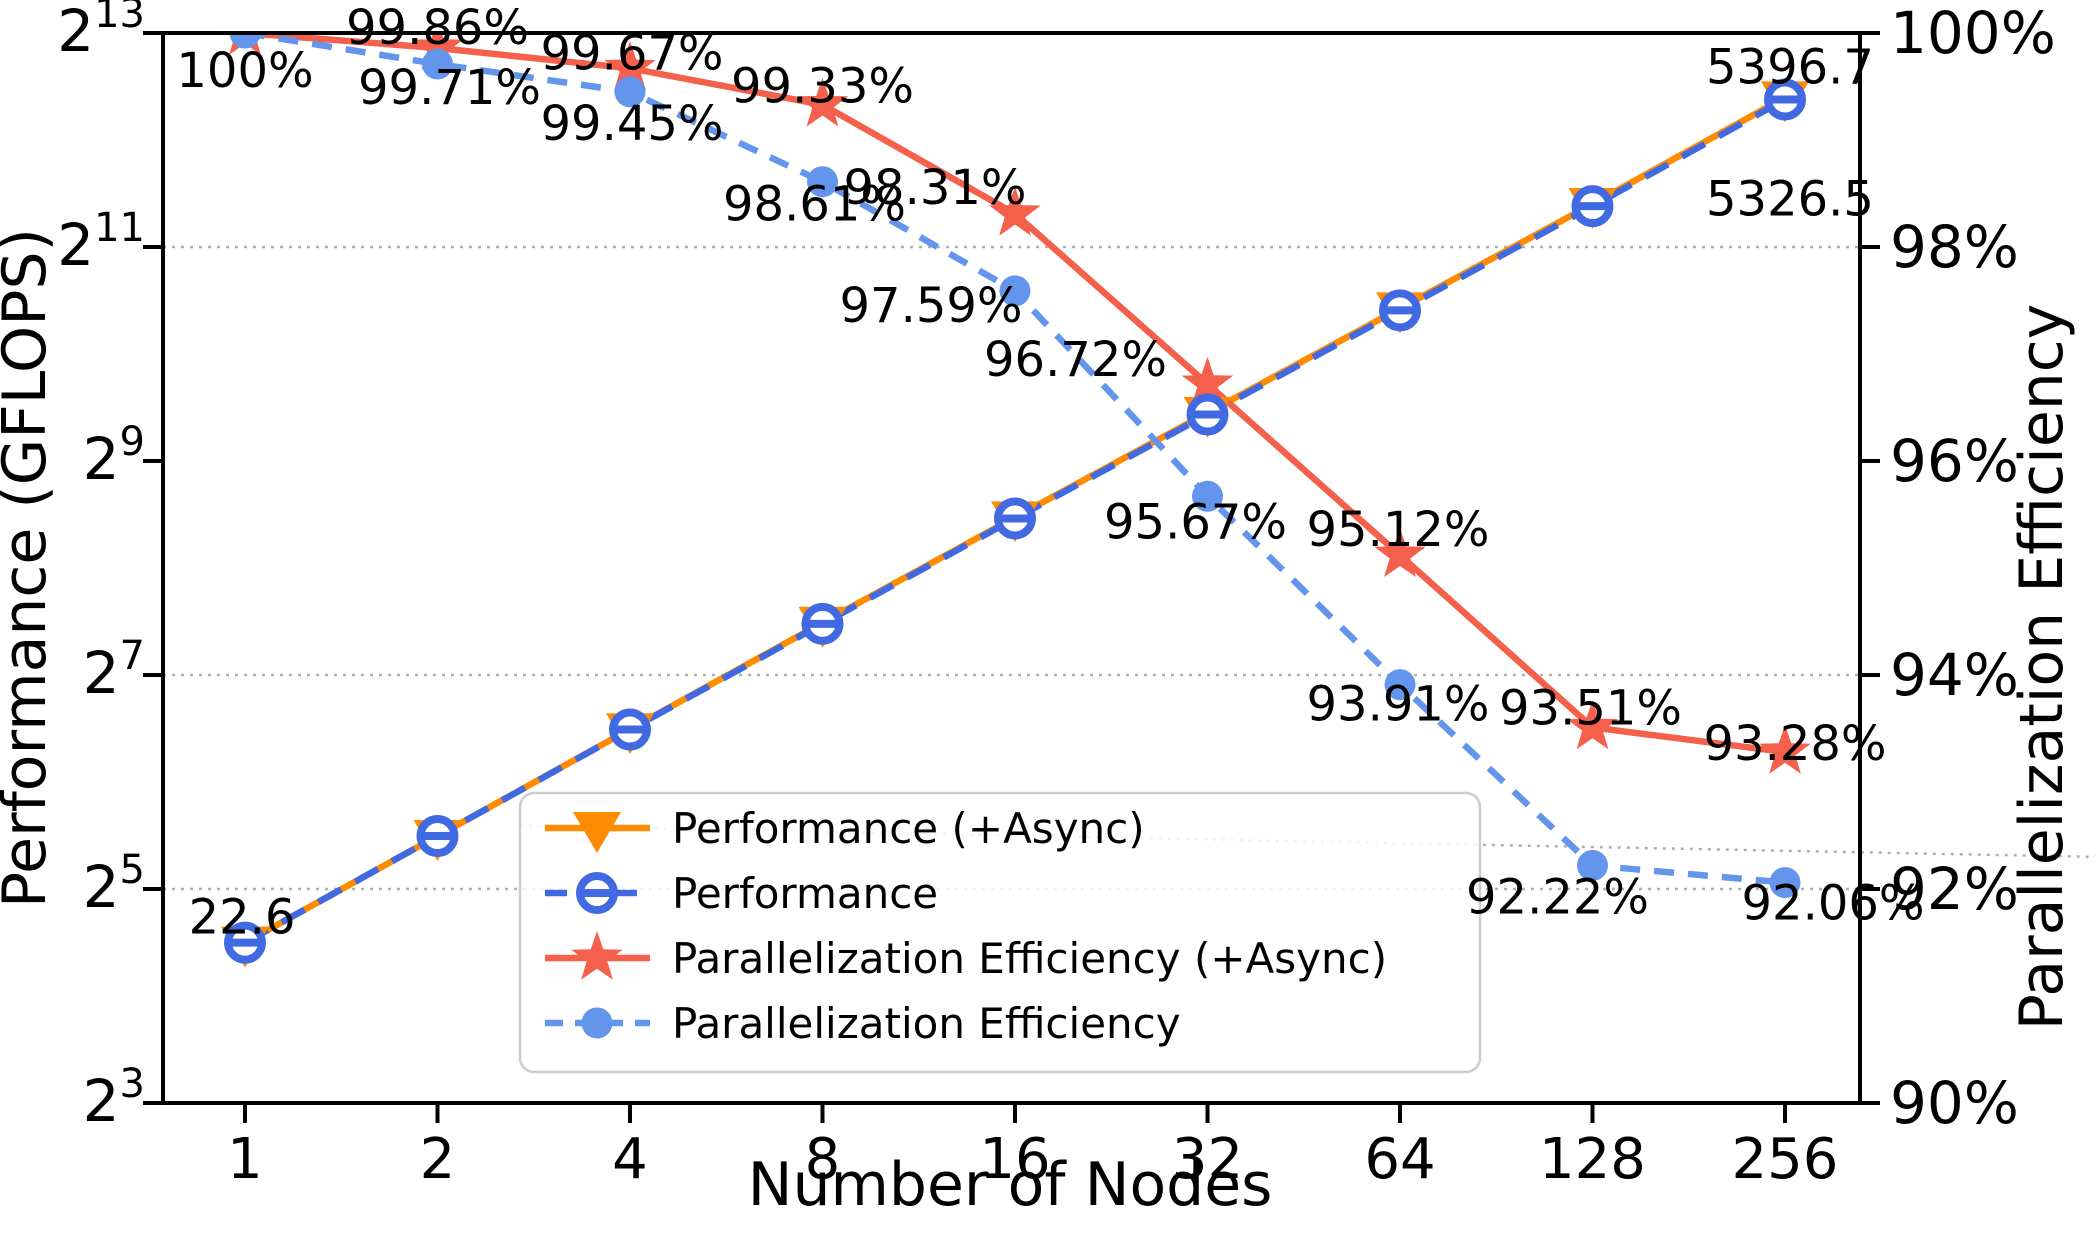  What do you see at coordinates (132, 656) in the screenshot?
I see `tick-exponent: 7` at bounding box center [132, 656].